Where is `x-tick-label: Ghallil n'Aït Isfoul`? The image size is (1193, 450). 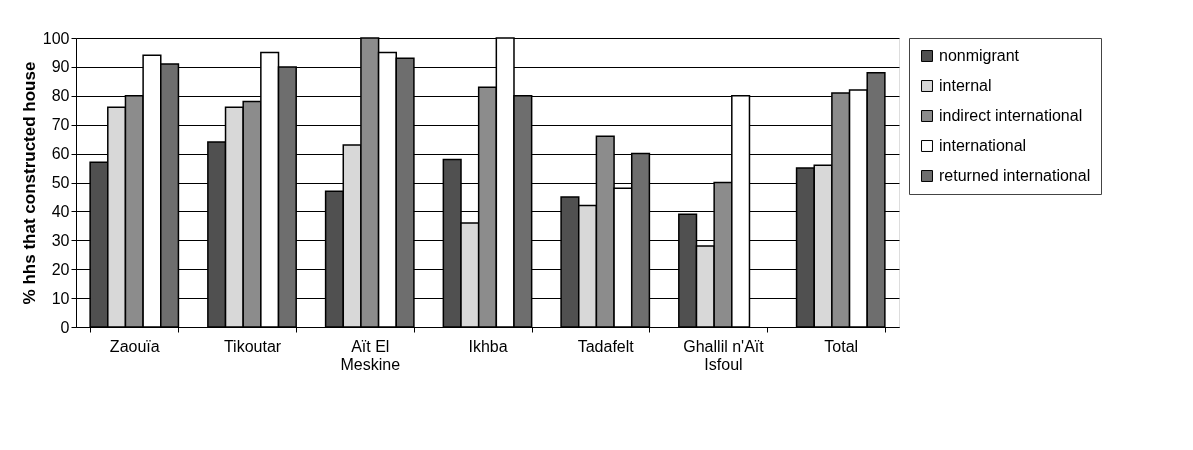
x-tick-label: Ghallil n'Aït Isfoul is located at coordinates (724, 355).